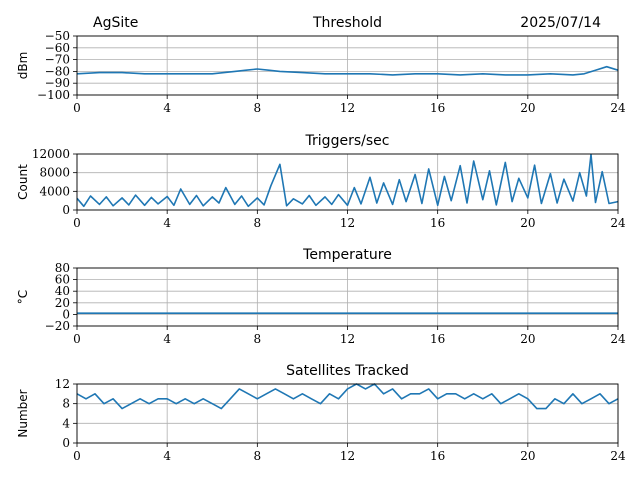 This screenshot has width=640, height=480. What do you see at coordinates (347, 371) in the screenshot?
I see `panel-title: Satellites Tracked` at bounding box center [347, 371].